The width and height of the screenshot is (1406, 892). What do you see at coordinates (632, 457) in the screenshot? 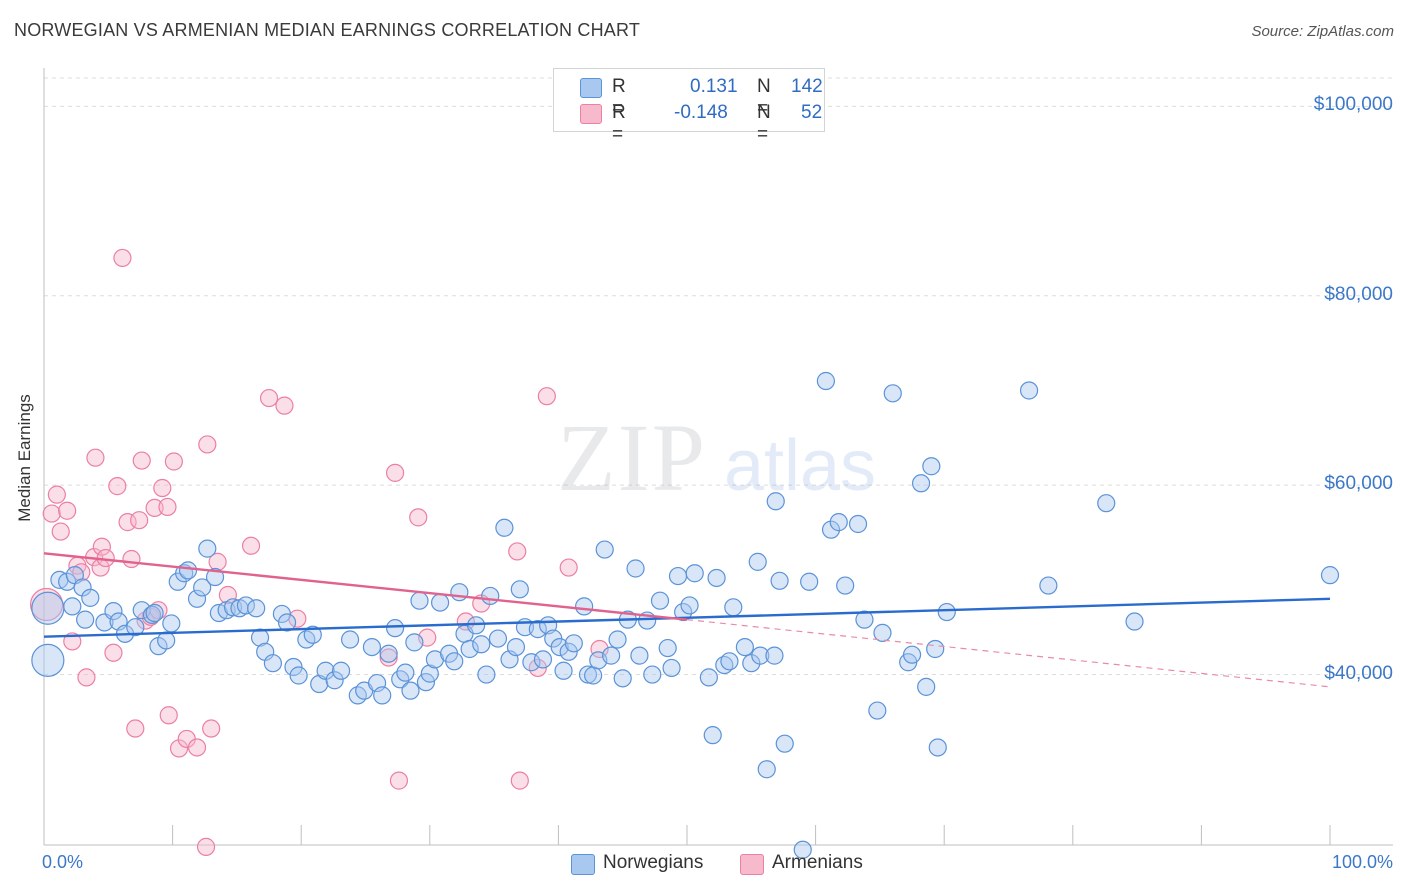
I see `watermark-zip: ZIP` at bounding box center [632, 457].